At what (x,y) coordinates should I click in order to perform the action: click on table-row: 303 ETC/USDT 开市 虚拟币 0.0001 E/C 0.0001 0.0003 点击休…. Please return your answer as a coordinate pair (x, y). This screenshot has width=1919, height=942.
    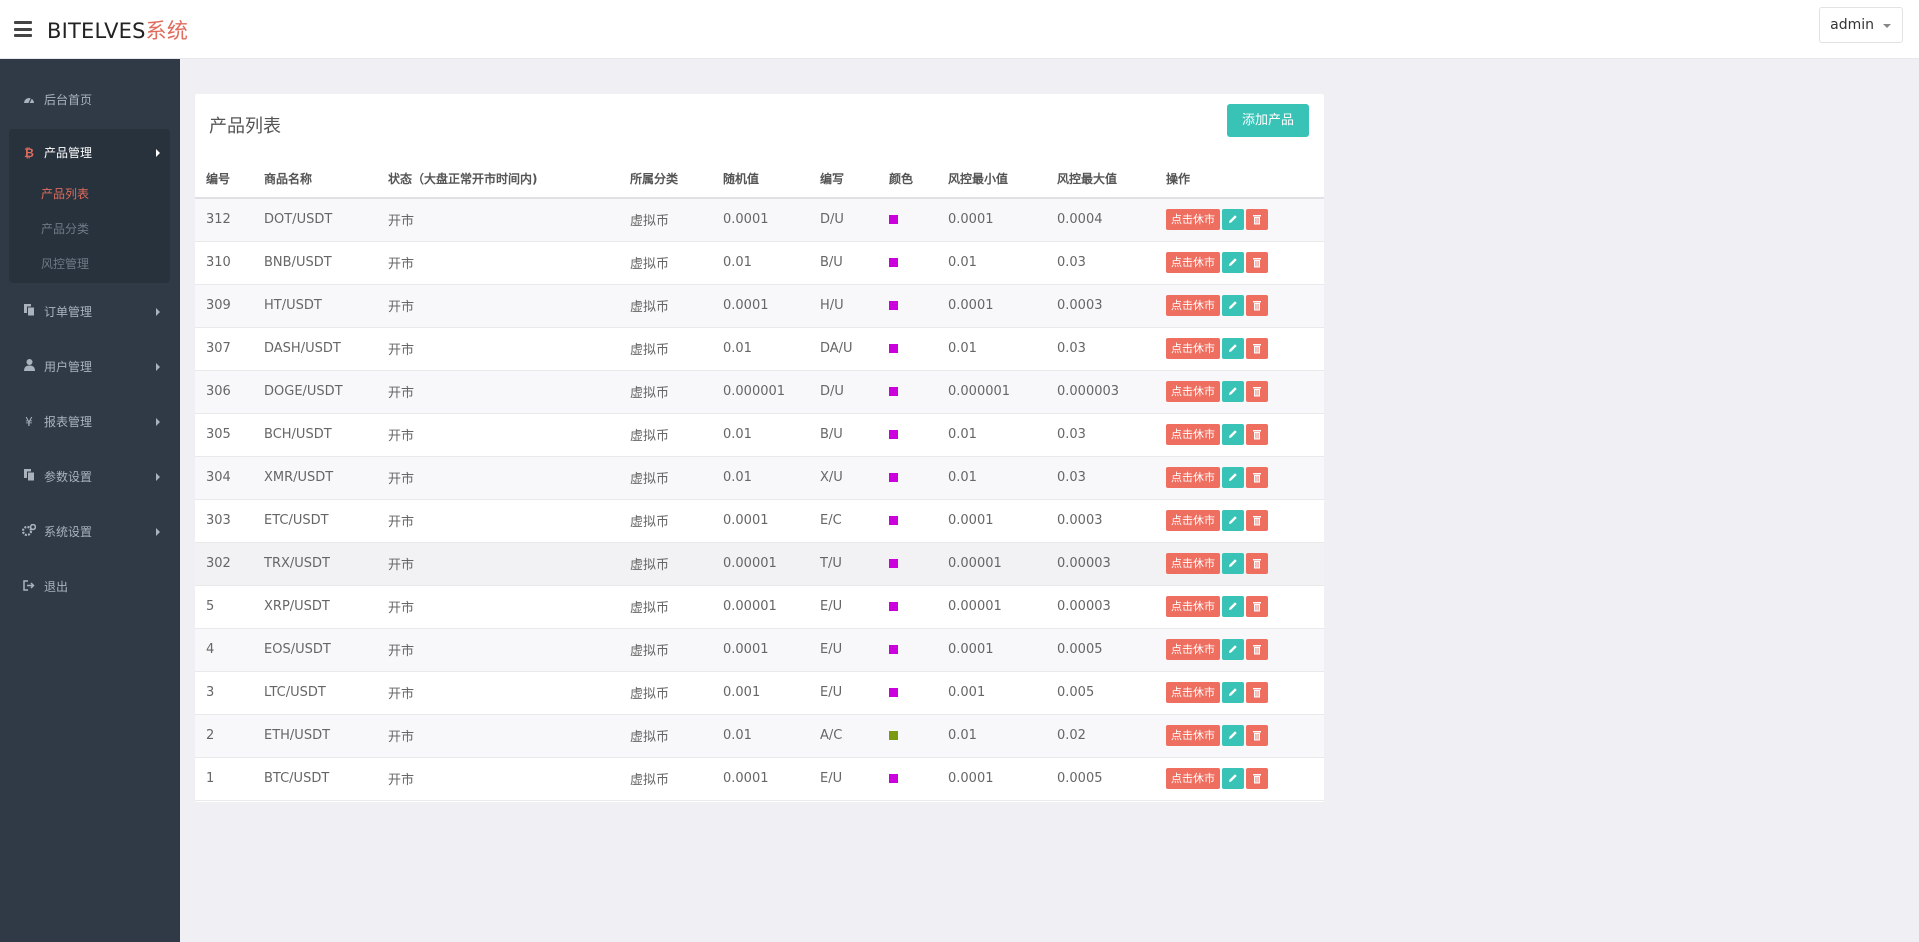
    Looking at the image, I should click on (759, 521).